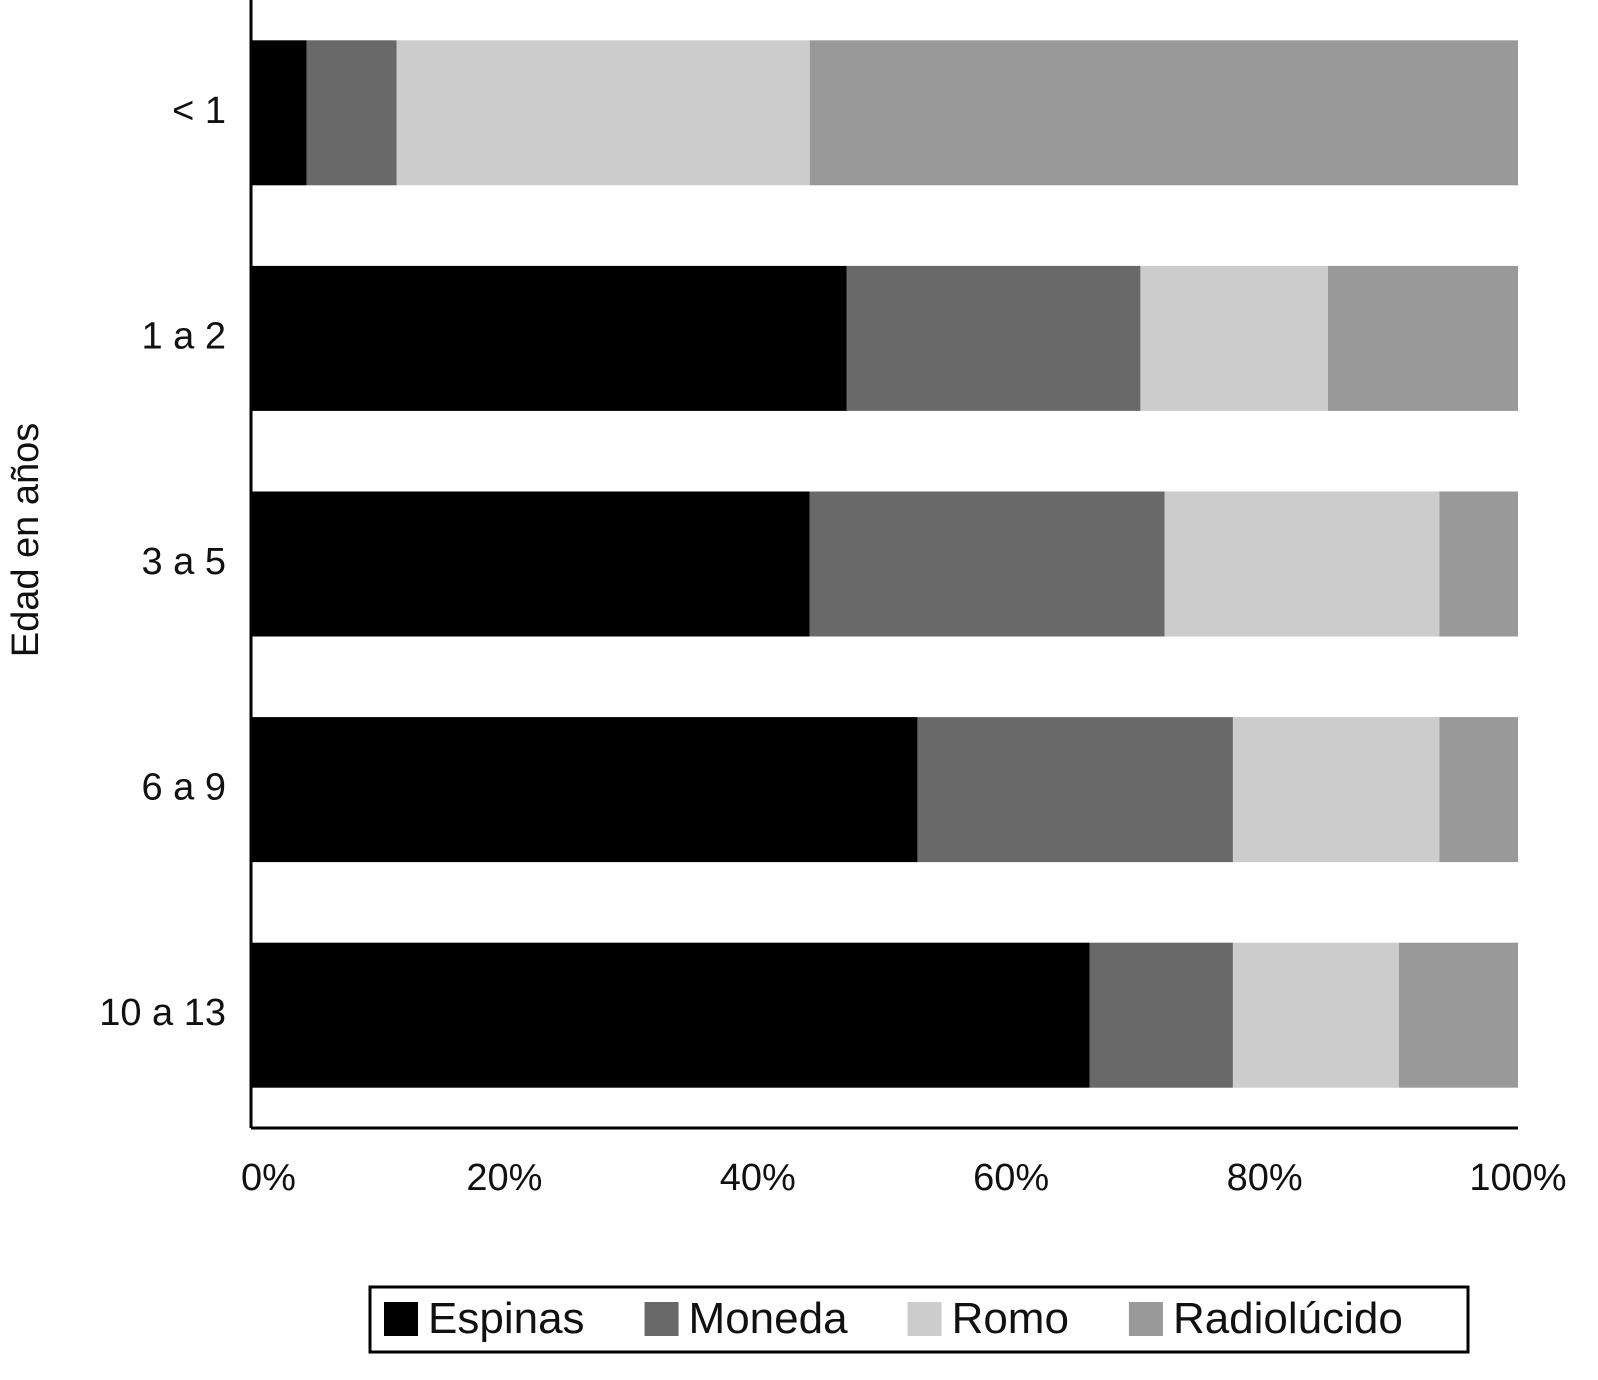 The height and width of the screenshot is (1380, 1598). What do you see at coordinates (162, 1013) in the screenshot?
I see `y-tick-label: 10 a 13` at bounding box center [162, 1013].